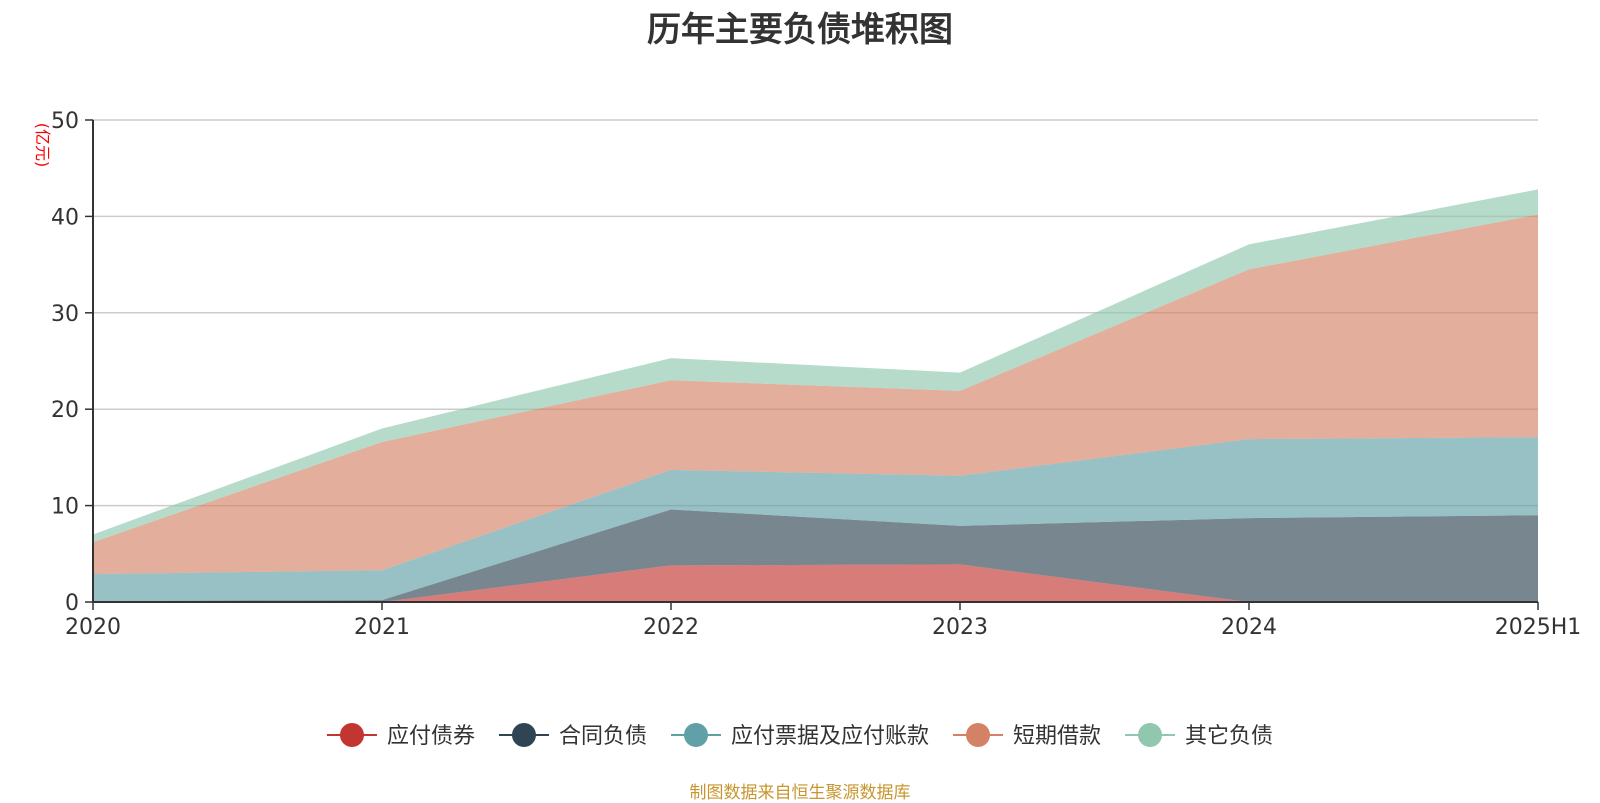  What do you see at coordinates (815, 555) in the screenshot?
I see `area-series-合同负债` at bounding box center [815, 555].